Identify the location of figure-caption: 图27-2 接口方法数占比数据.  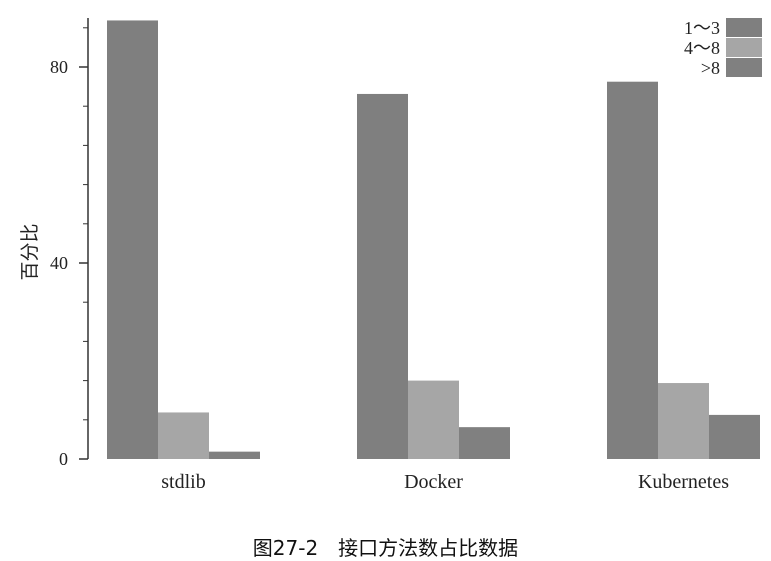
(385, 548).